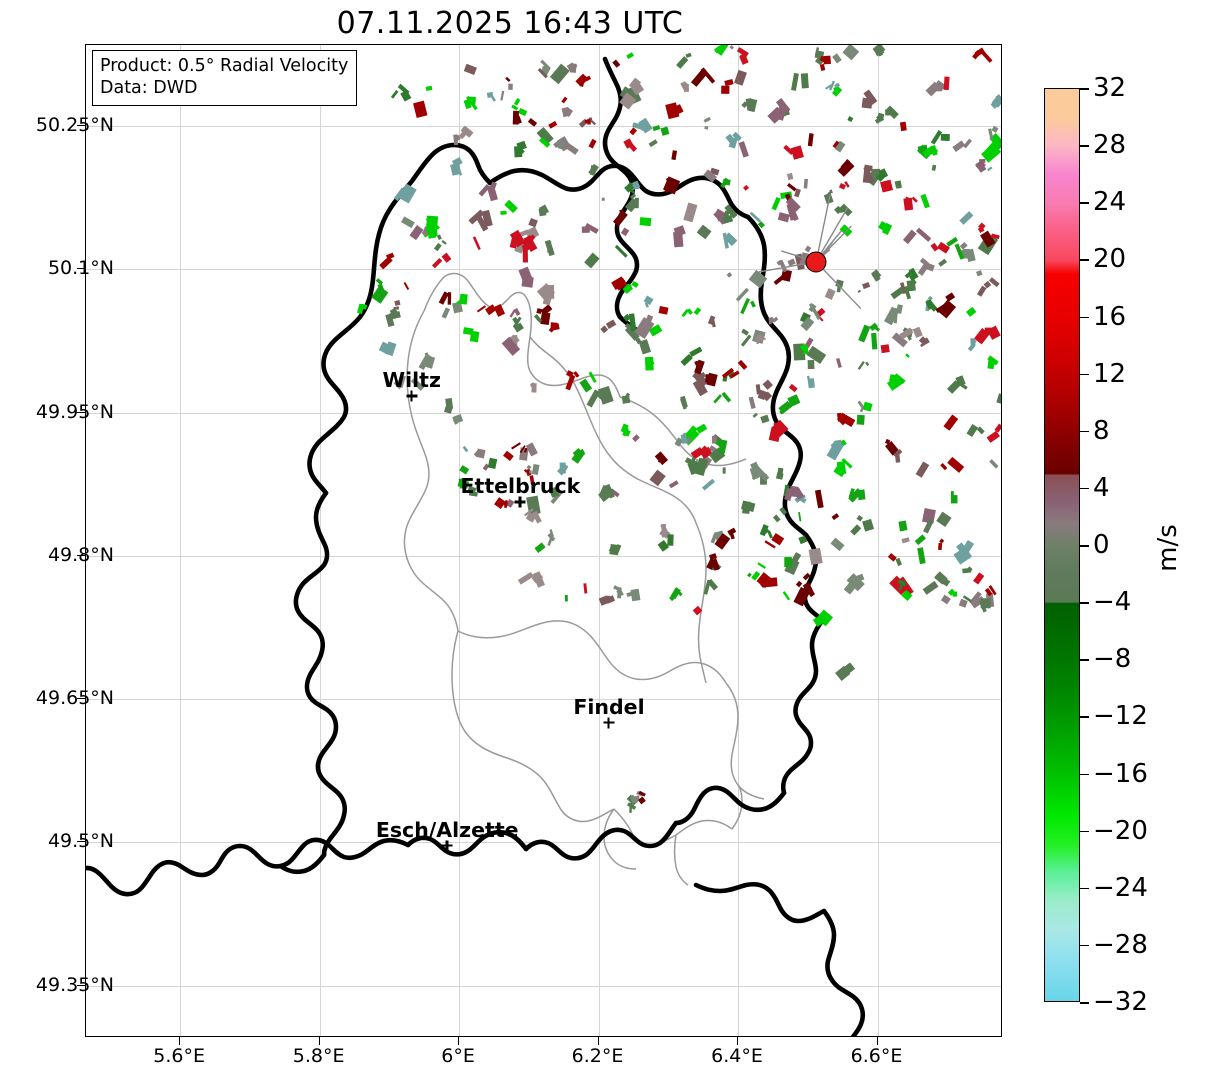  Describe the element at coordinates (1112, 602) in the screenshot. I see `colorbar-label-9: −4` at that location.